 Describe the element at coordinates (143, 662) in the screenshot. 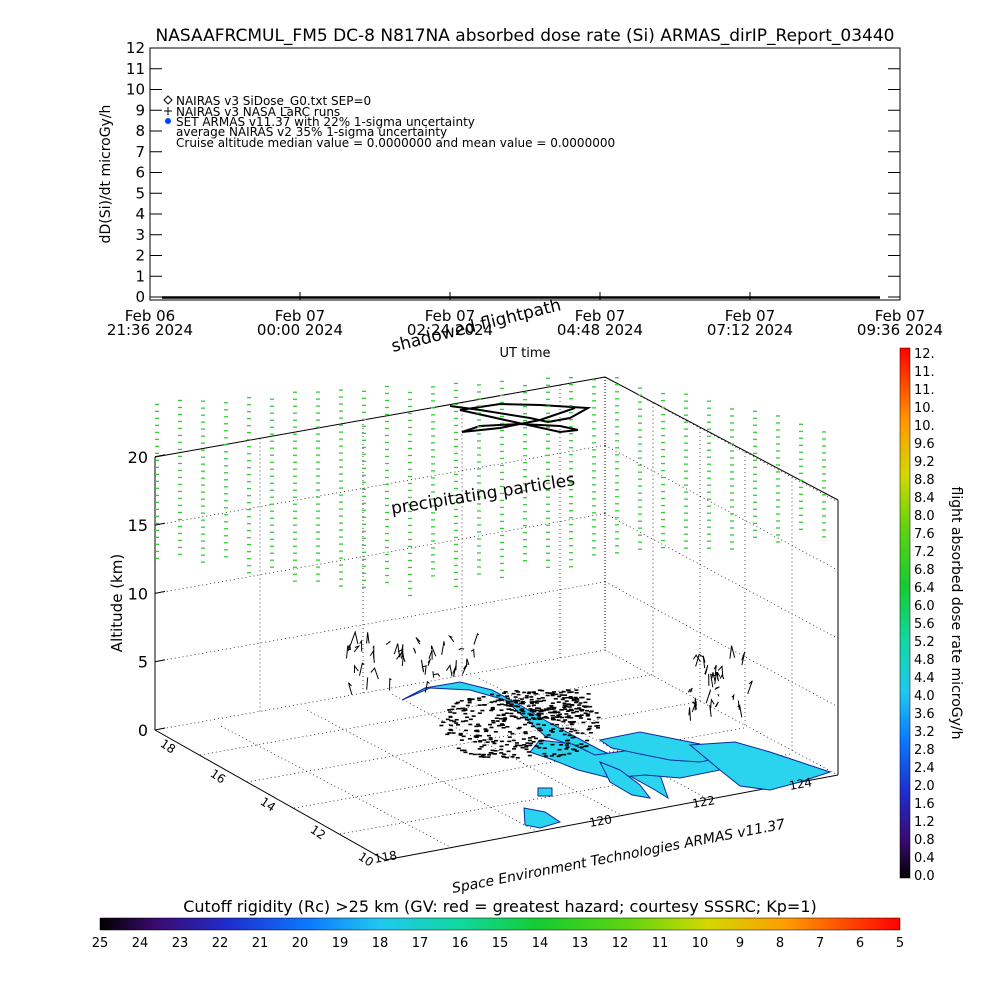

I see `altitude-tick-label: 5` at that location.